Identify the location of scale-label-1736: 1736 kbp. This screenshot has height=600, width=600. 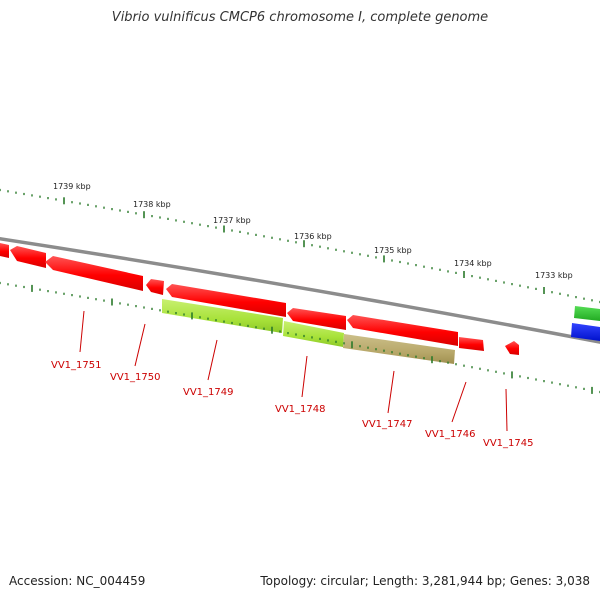
(313, 236).